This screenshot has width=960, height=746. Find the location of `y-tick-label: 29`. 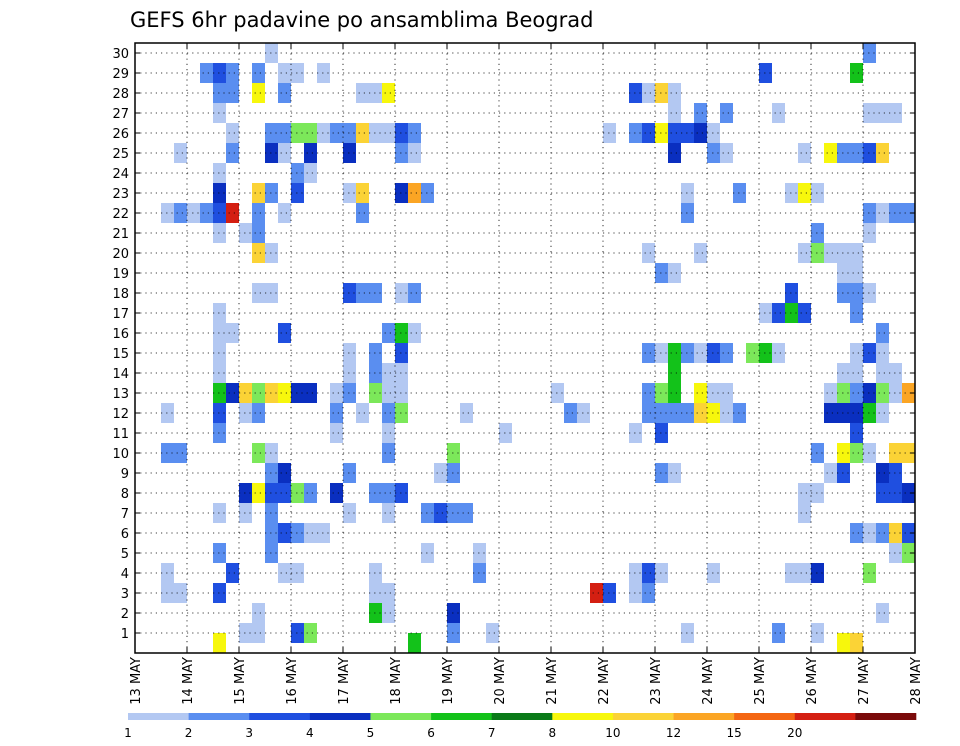

y-tick-label: 29 is located at coordinates (120, 74).